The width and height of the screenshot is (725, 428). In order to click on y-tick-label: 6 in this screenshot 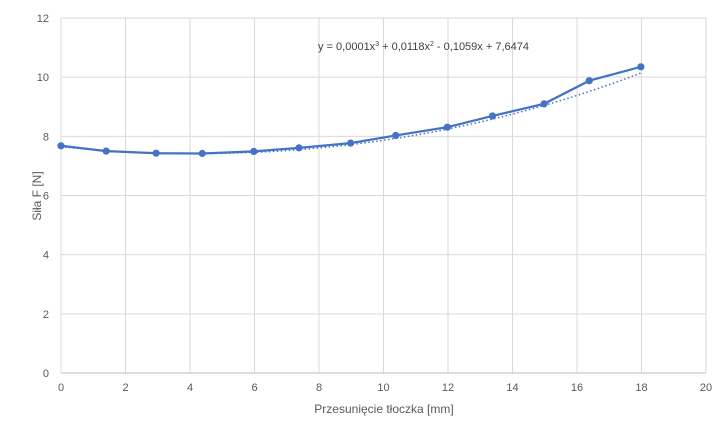, I will do `click(46, 197)`.